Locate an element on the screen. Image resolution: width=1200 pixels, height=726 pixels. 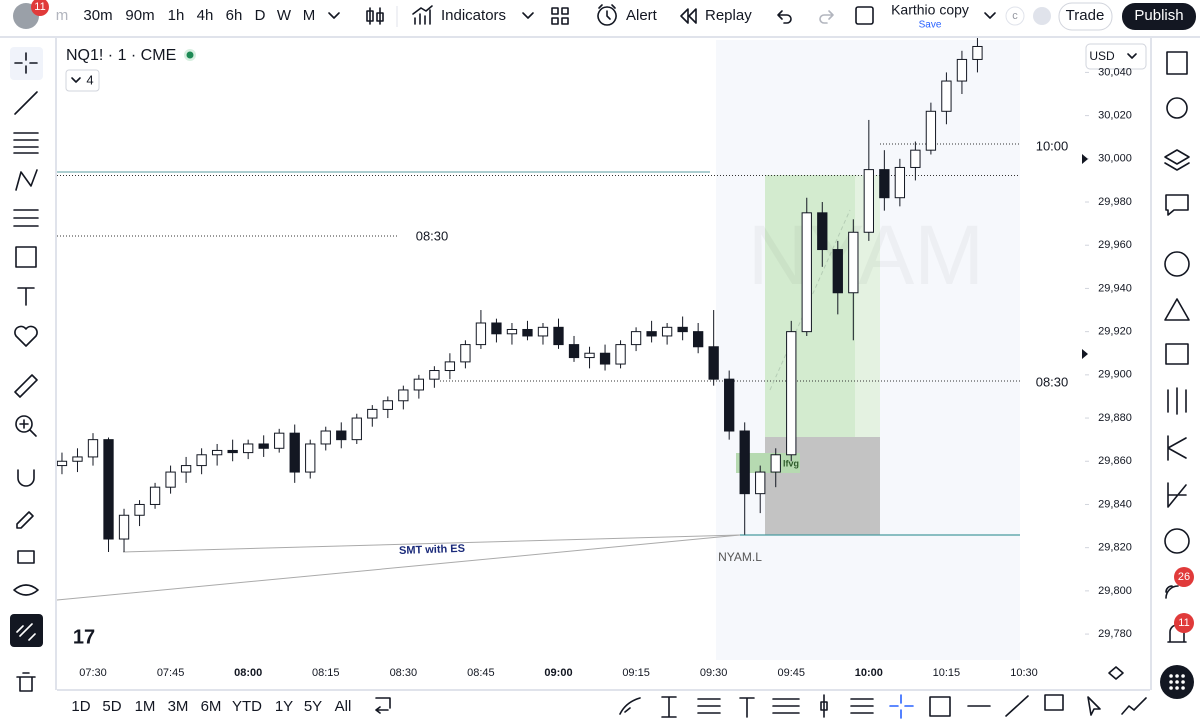
publish-label: Publish is located at coordinates (1158, 15).